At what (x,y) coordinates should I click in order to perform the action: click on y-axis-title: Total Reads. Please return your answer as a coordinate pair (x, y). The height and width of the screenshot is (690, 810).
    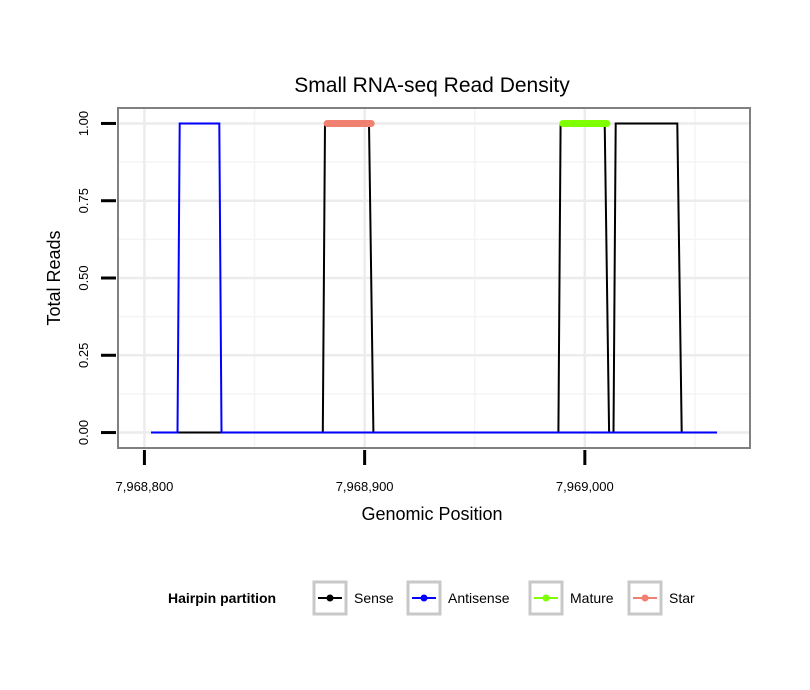
    Looking at the image, I should click on (54, 277).